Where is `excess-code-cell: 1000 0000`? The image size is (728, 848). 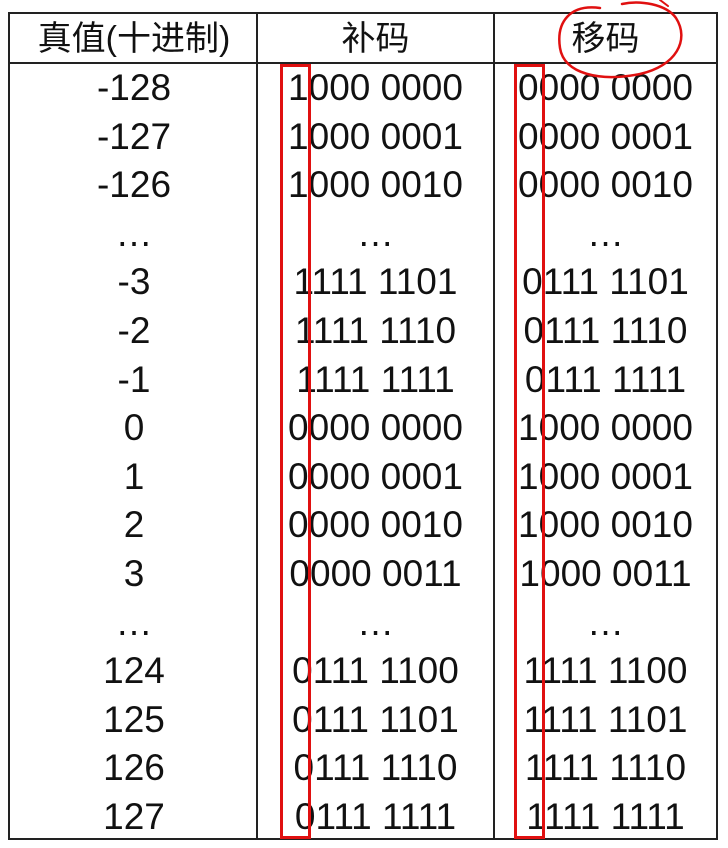
excess-code-cell: 1000 0000 is located at coordinates (605, 428).